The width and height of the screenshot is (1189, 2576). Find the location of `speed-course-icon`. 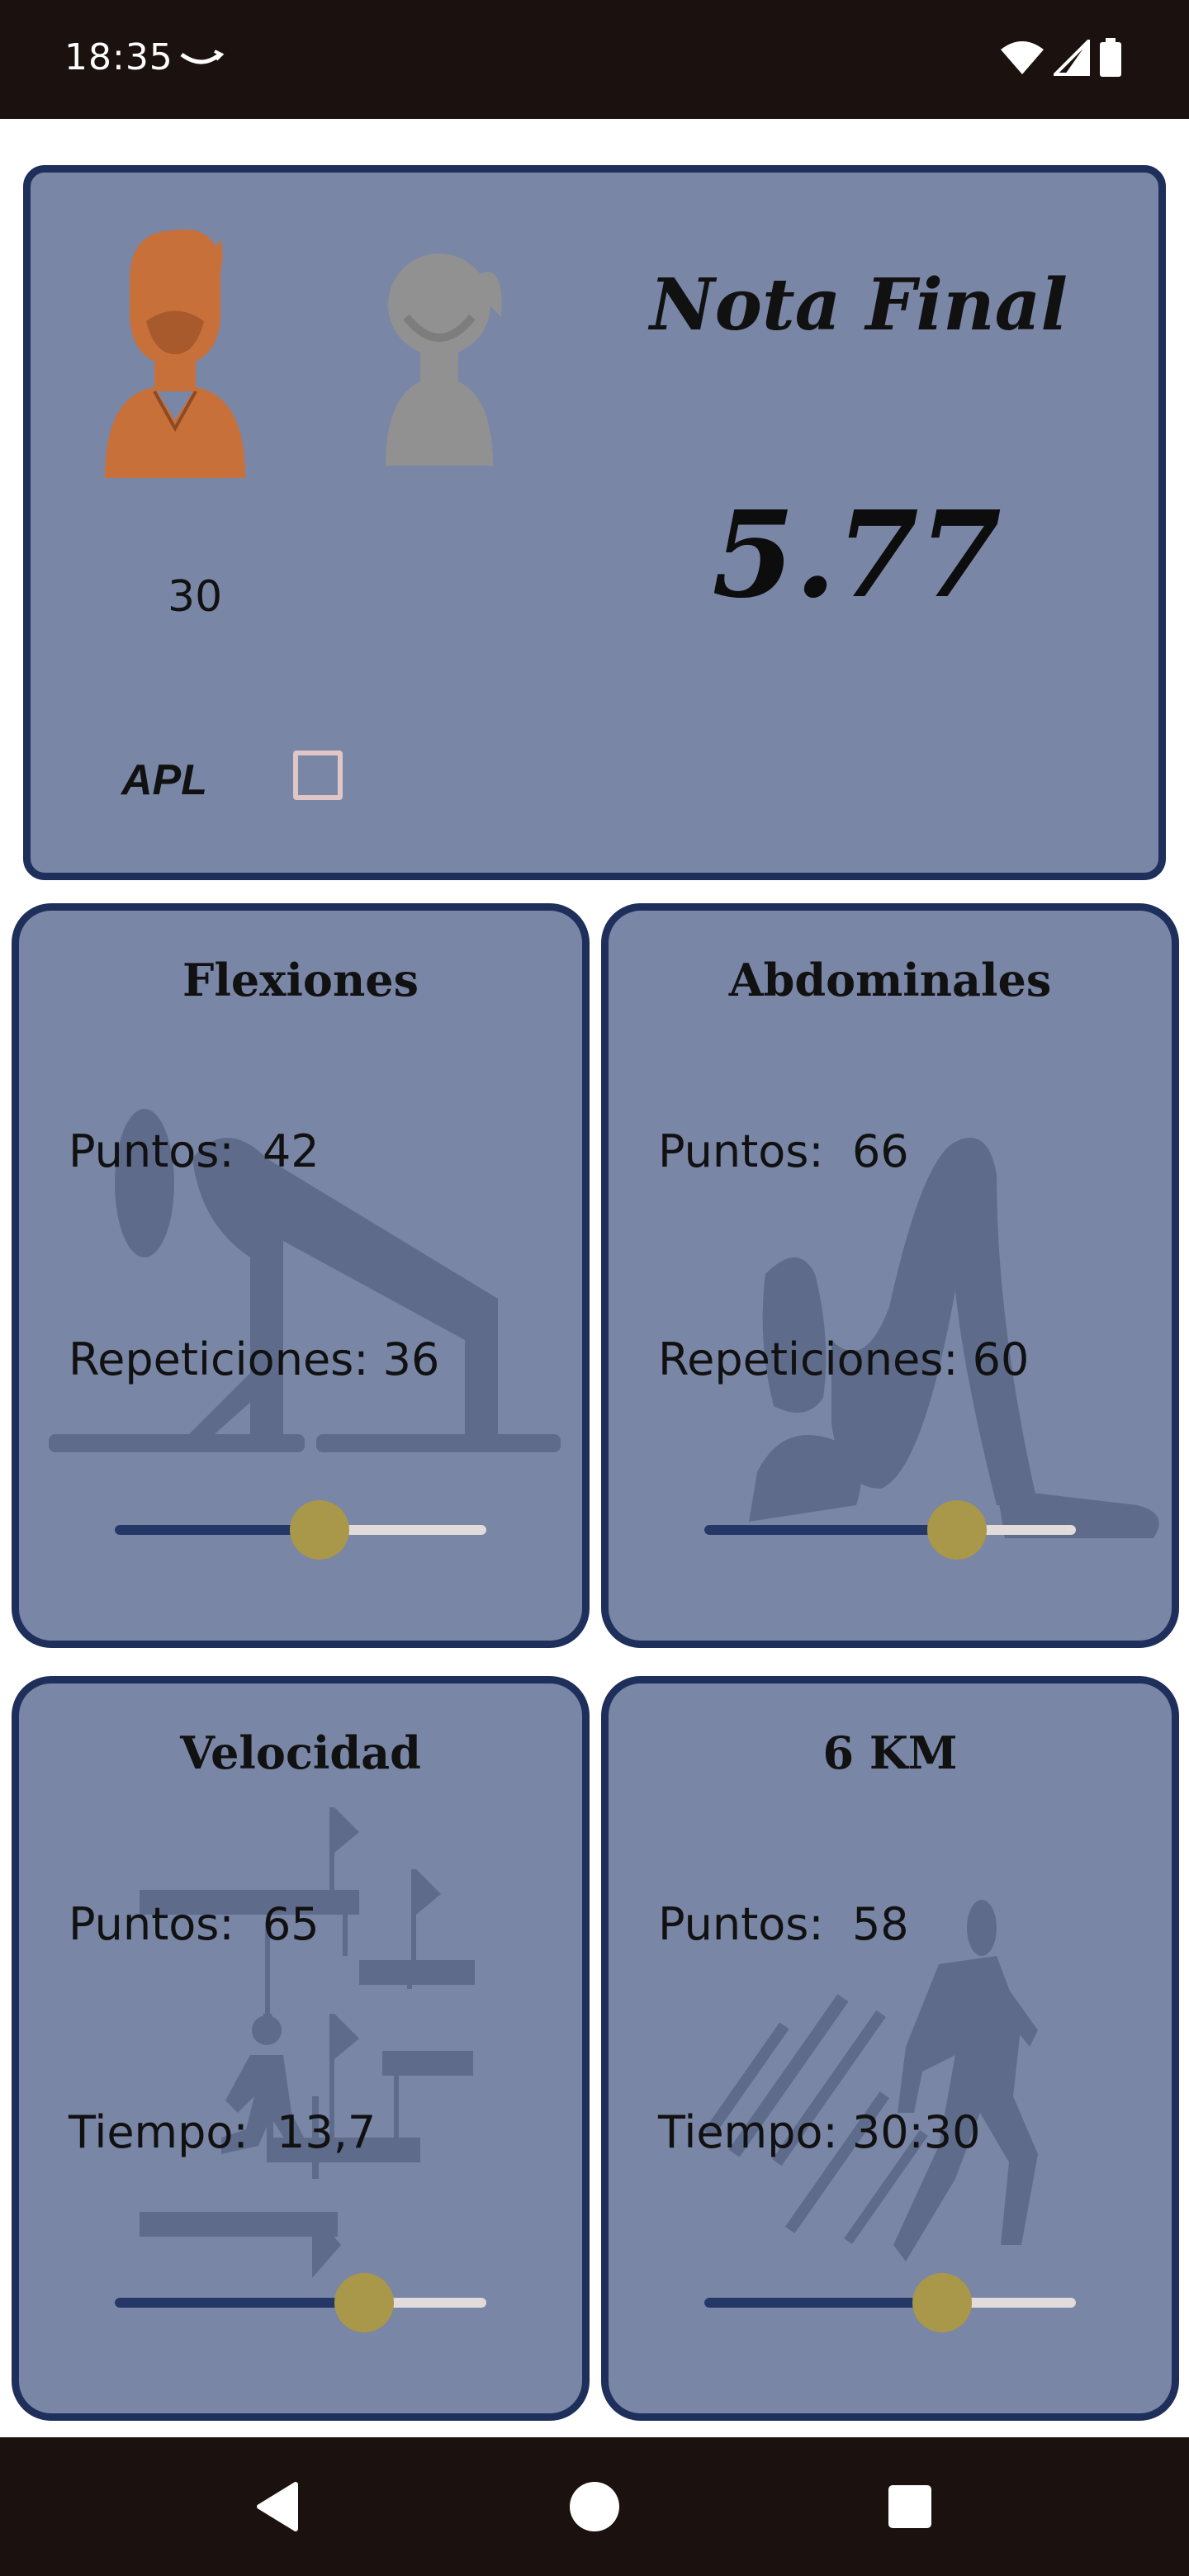

speed-course-icon is located at coordinates (307, 2042).